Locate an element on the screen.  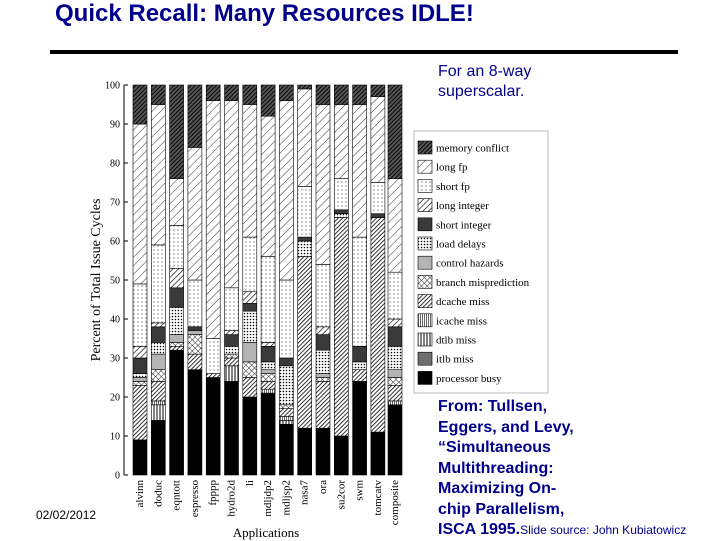
x-tick-label: hydro2d is located at coordinates (232, 498).